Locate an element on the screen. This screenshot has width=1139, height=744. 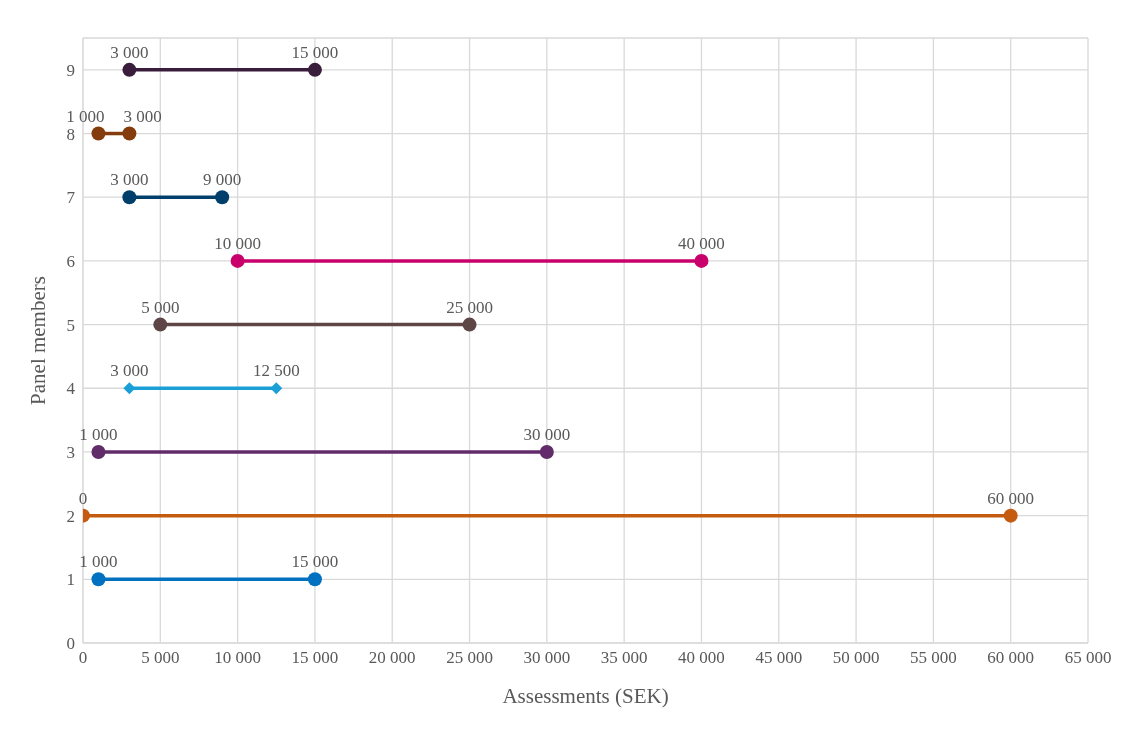
y-tick-label: 7 is located at coordinates (71, 198).